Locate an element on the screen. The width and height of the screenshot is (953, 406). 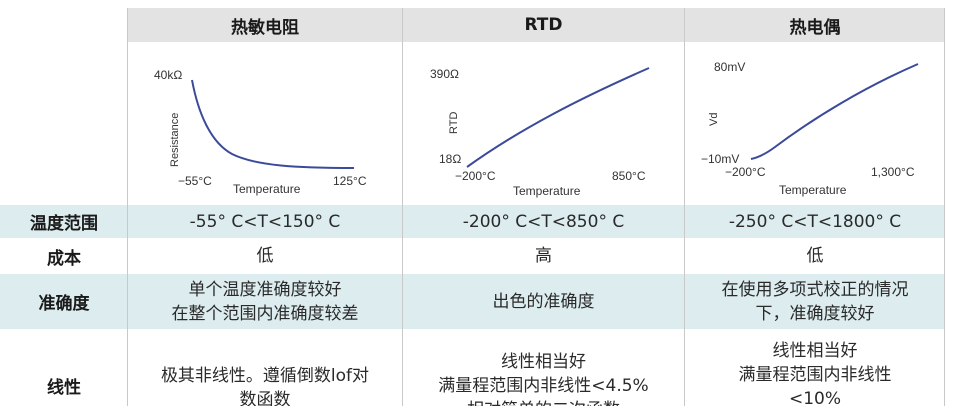
row-label-range-text: 温度范围 is located at coordinates (64, 224).